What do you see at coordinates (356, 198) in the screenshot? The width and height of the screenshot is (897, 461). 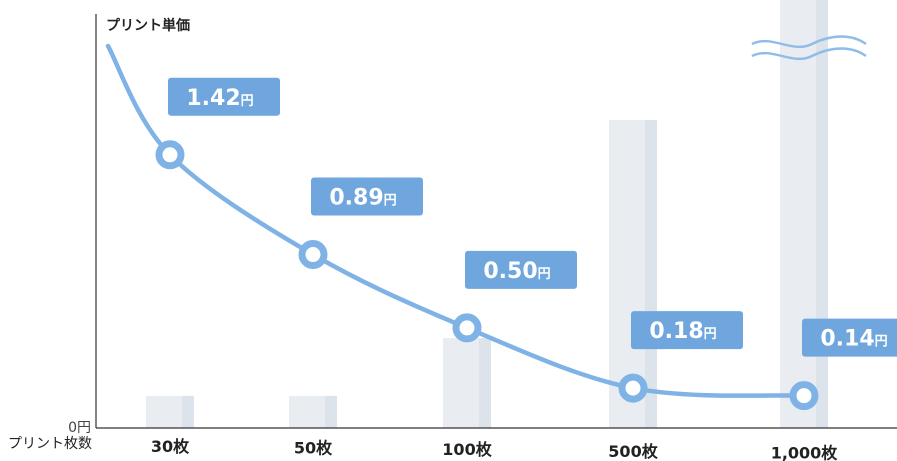 I see `data-label-number-1: 0.89` at bounding box center [356, 198].